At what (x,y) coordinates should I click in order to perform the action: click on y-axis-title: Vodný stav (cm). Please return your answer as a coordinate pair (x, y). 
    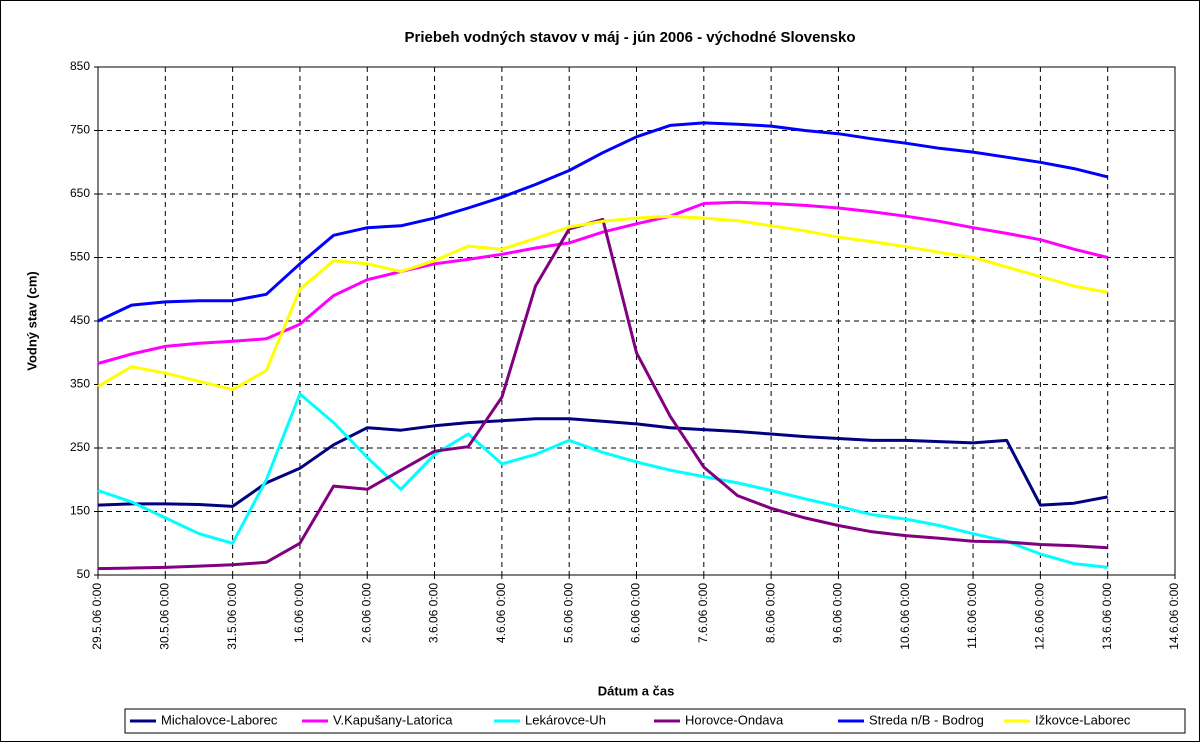
    Looking at the image, I should click on (31, 320).